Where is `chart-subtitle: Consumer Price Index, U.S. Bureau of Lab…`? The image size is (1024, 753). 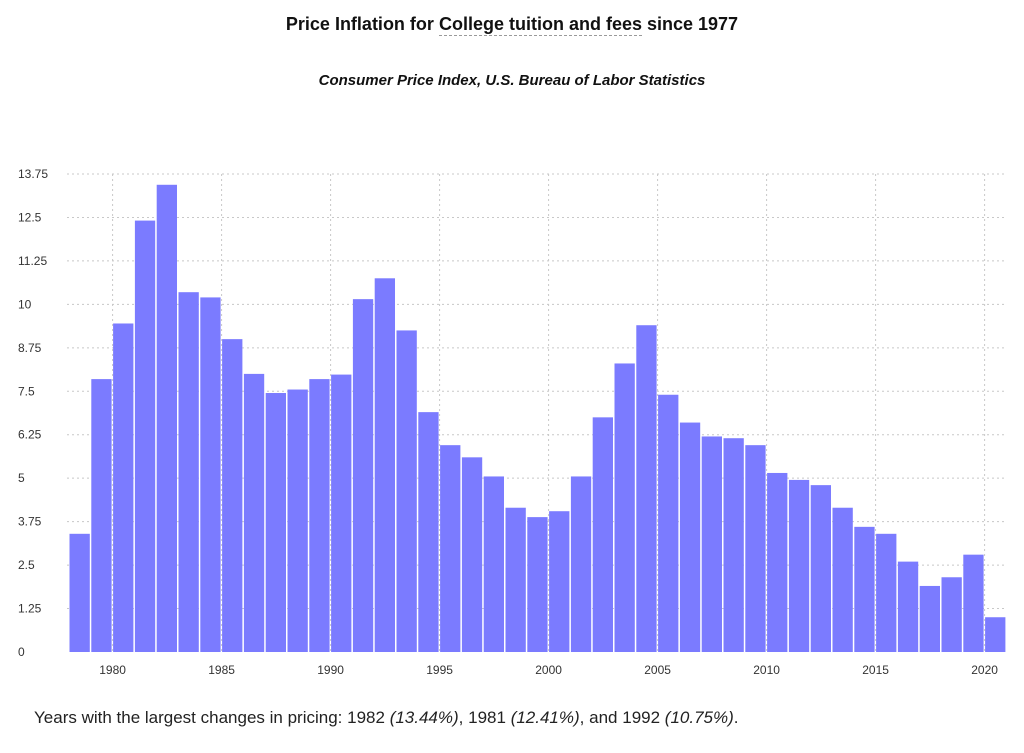 chart-subtitle: Consumer Price Index, U.S. Bureau of Lab… is located at coordinates (512, 80).